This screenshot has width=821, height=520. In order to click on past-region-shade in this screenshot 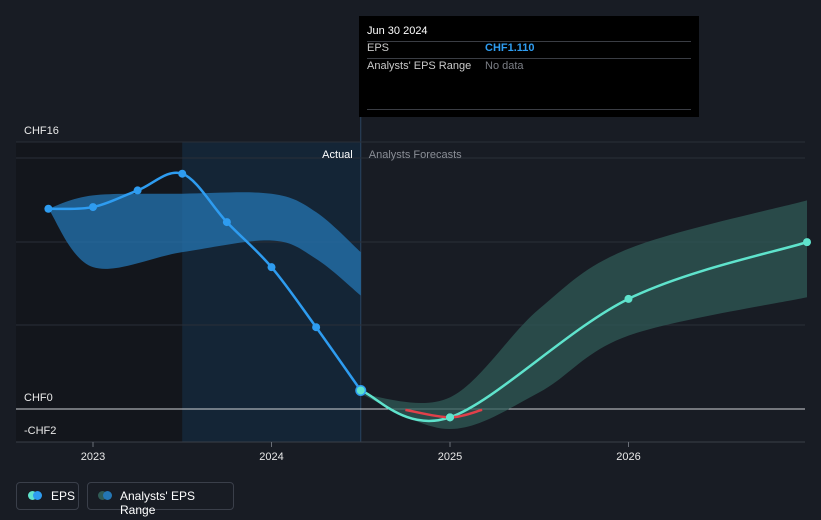, I will do `click(99, 292)`.